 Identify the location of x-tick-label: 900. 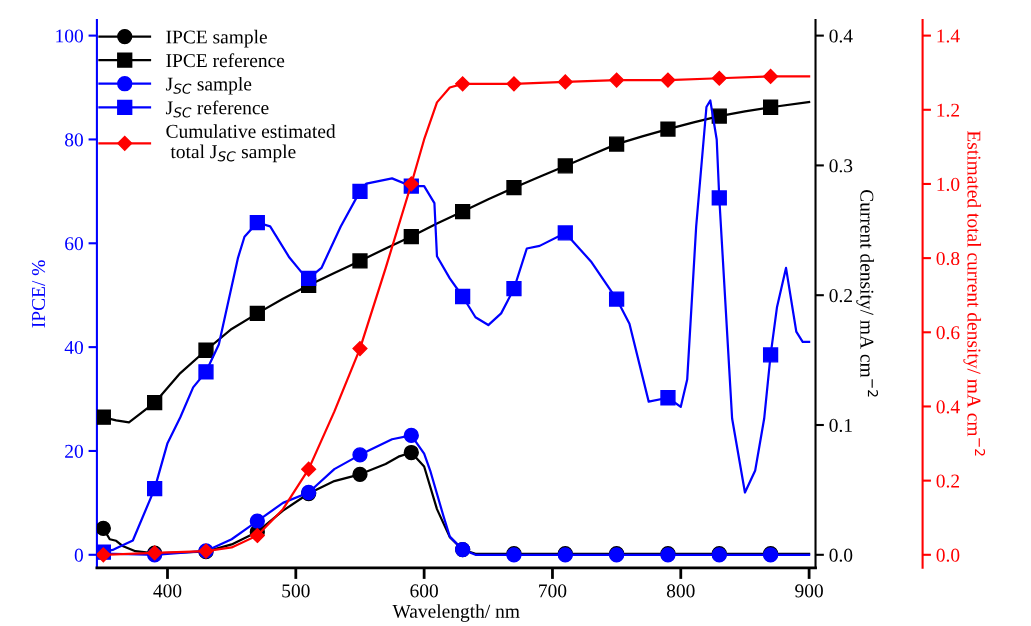
(809, 591).